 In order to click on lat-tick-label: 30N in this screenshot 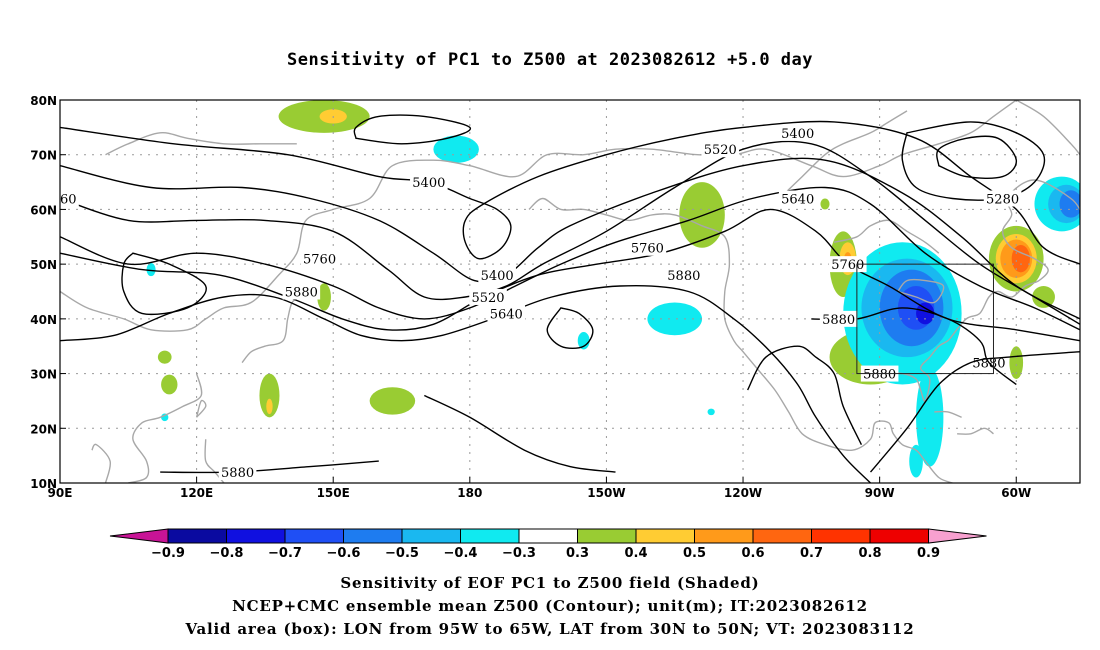, I will do `click(43, 375)`.